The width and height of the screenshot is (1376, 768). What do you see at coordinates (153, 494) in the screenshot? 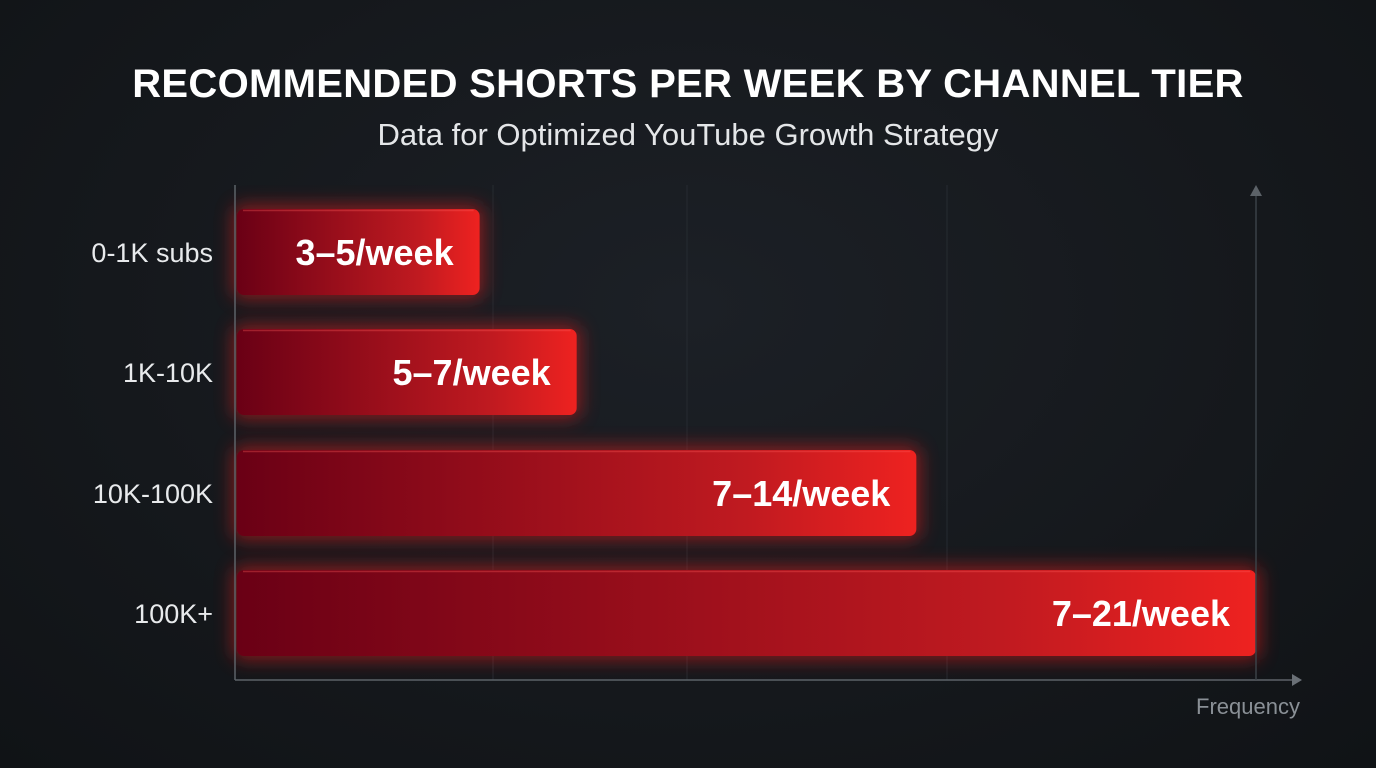
I see `category-label: 10K-100K` at bounding box center [153, 494].